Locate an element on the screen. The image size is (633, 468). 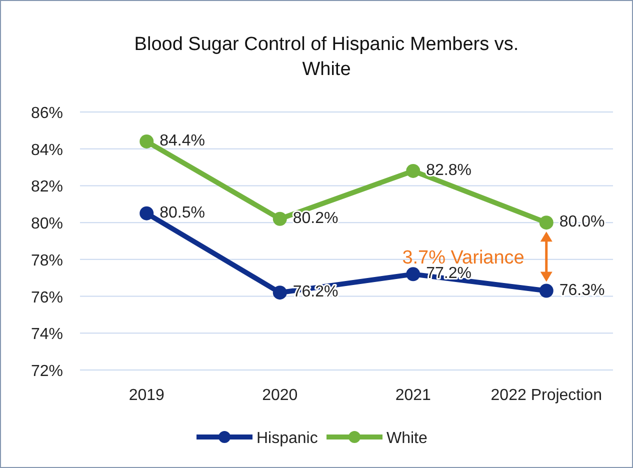
y-tick-label: 84% is located at coordinates (46, 150).